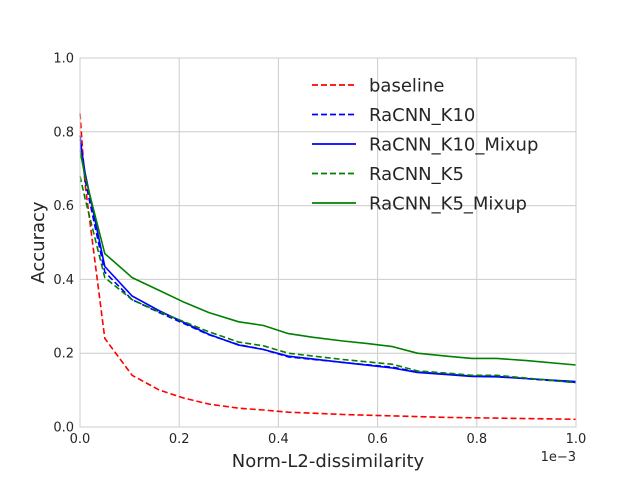 This screenshot has width=640, height=480. I want to click on legend-label-2: RaCNN_K10_Mixup, so click(453, 145).